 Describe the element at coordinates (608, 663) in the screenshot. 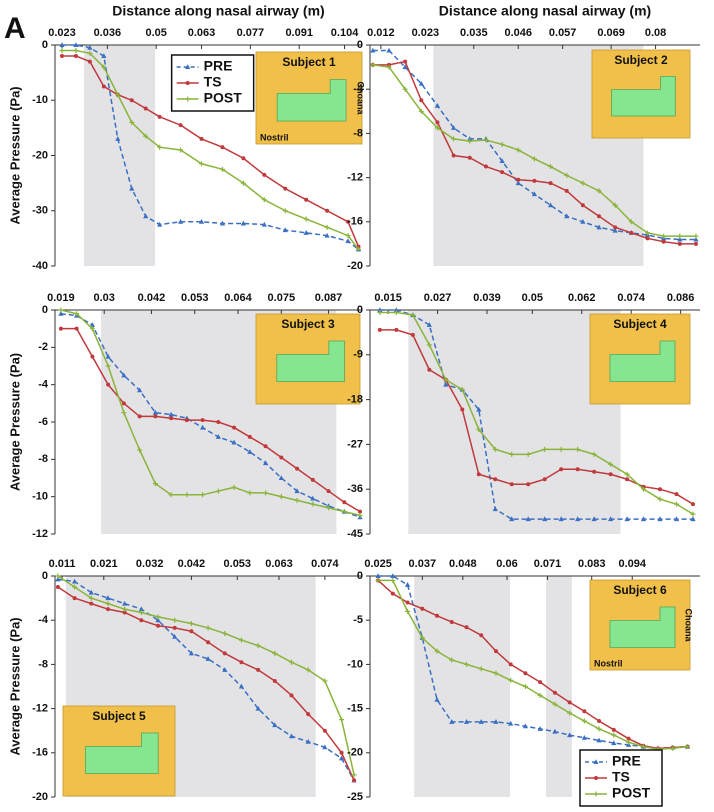

I see `annotation: Nostril` at that location.